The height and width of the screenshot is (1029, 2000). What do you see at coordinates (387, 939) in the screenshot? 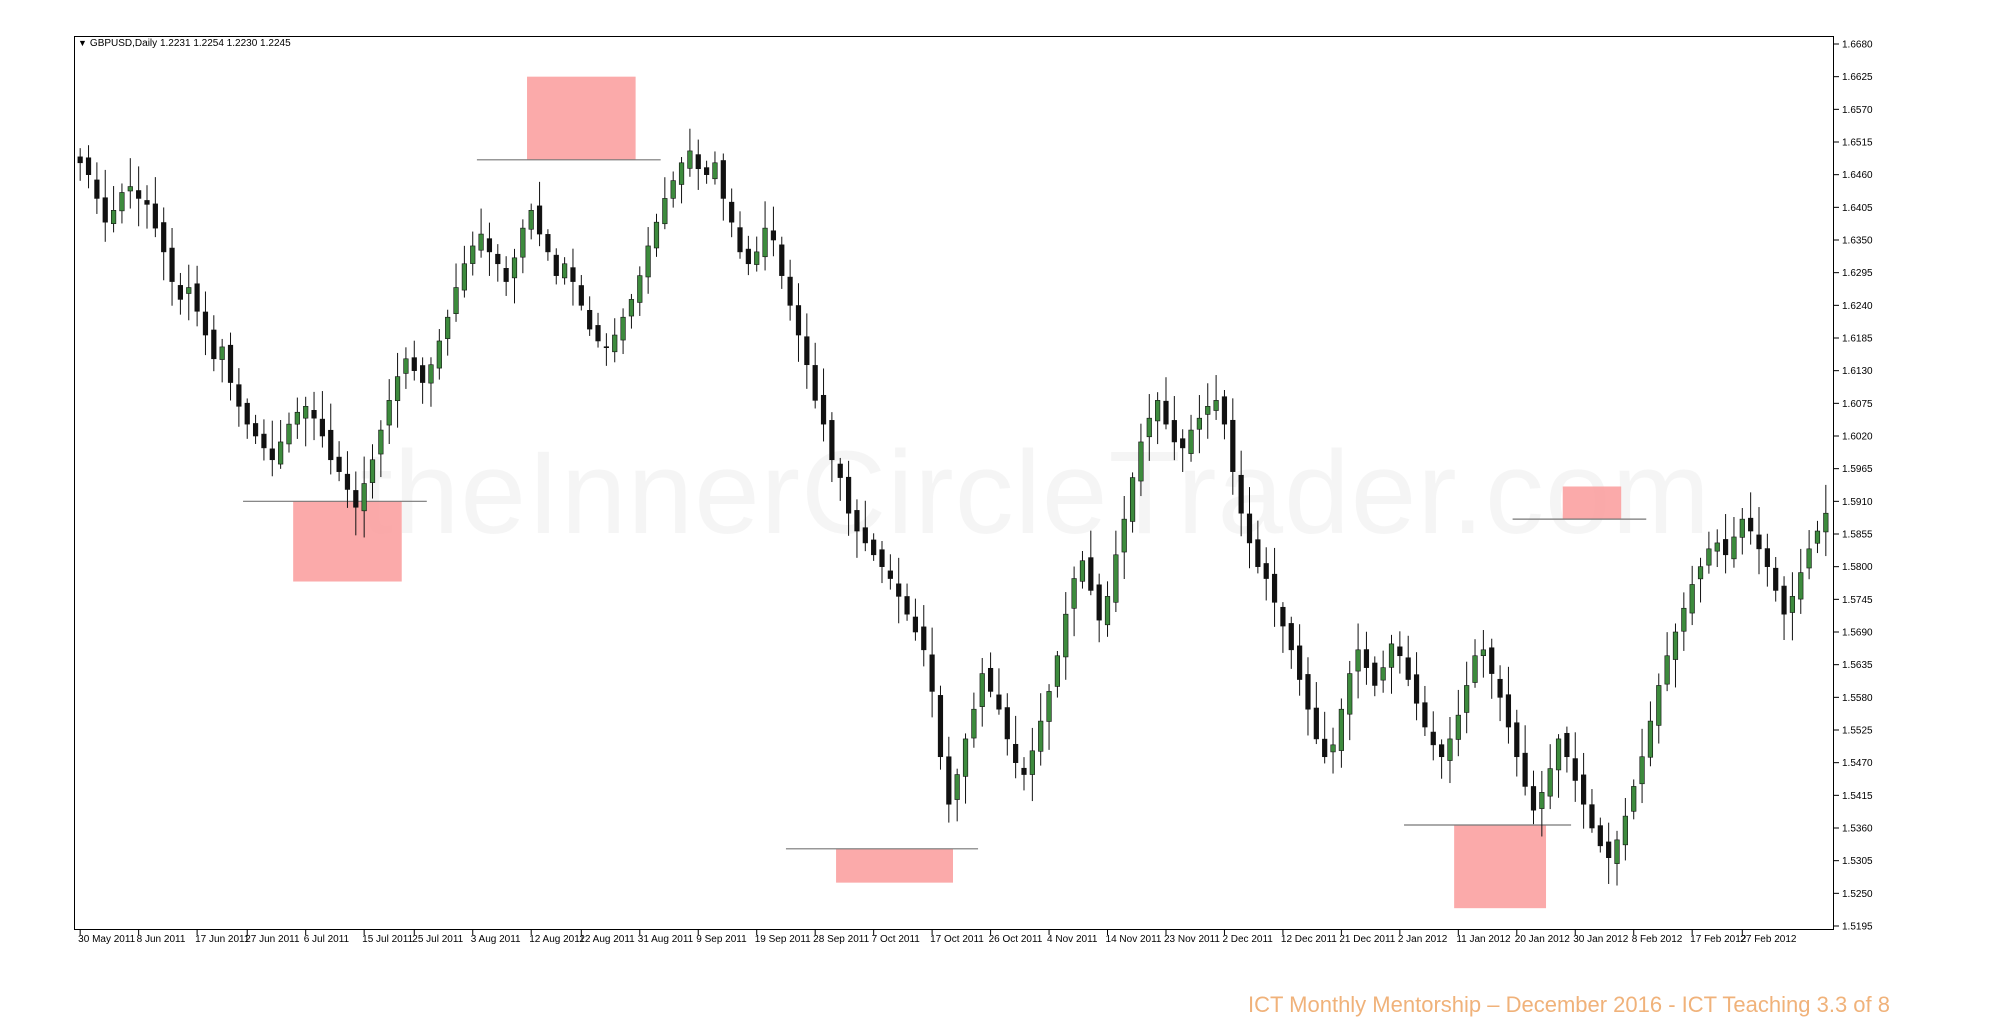
I see `x-tick-label: 15 Jul 2011` at bounding box center [387, 939].